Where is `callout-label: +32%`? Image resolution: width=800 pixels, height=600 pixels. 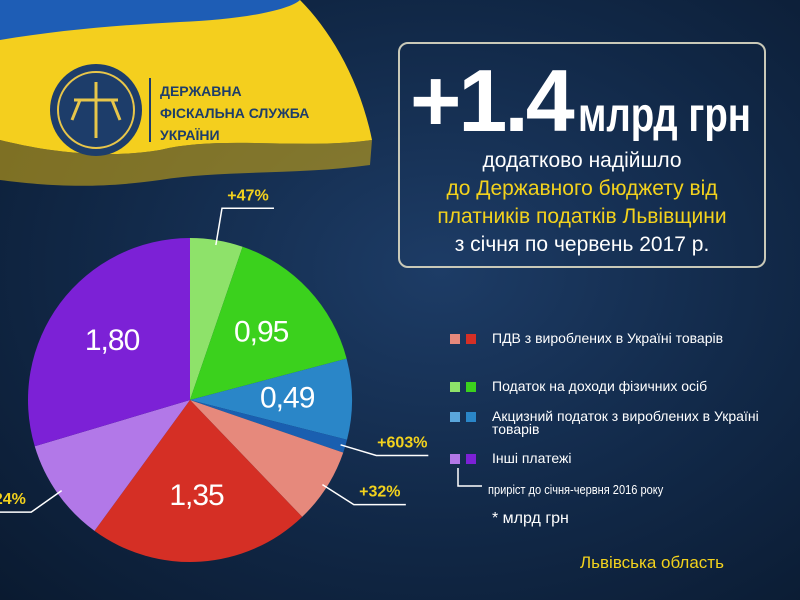 callout-label: +32% is located at coordinates (379, 492).